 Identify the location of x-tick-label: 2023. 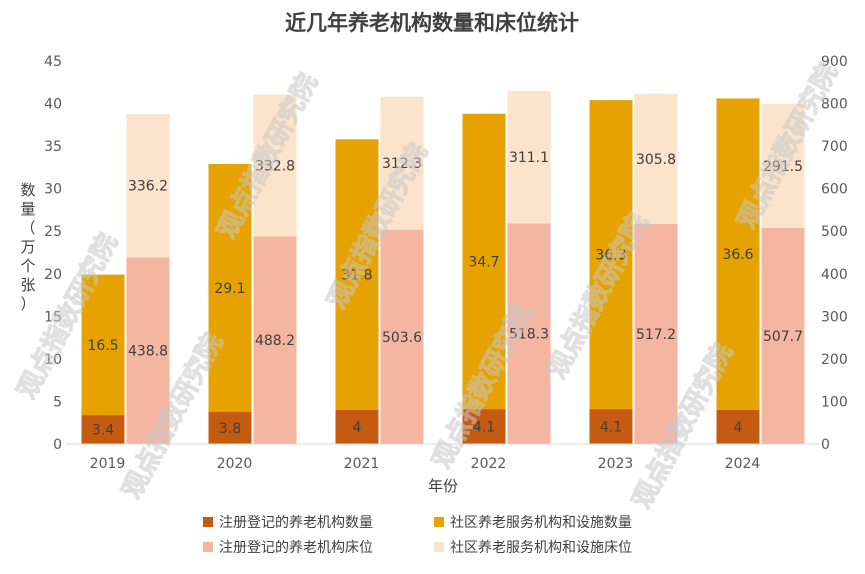
(616, 464).